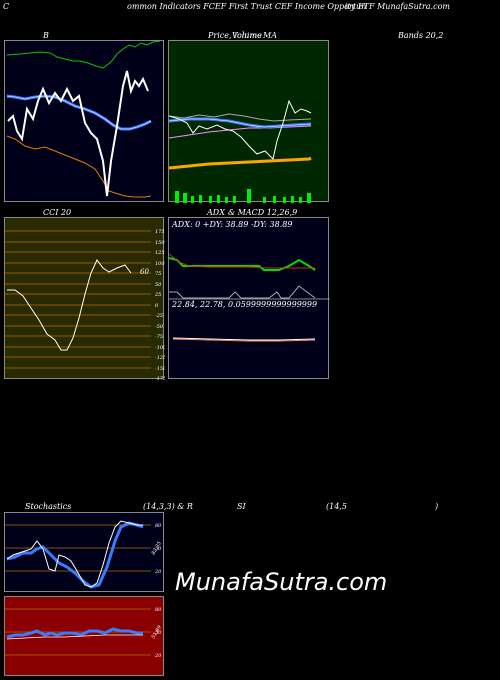 The width and height of the screenshot is (500, 680). I want to click on bollinger-chart, so click(83, 119).